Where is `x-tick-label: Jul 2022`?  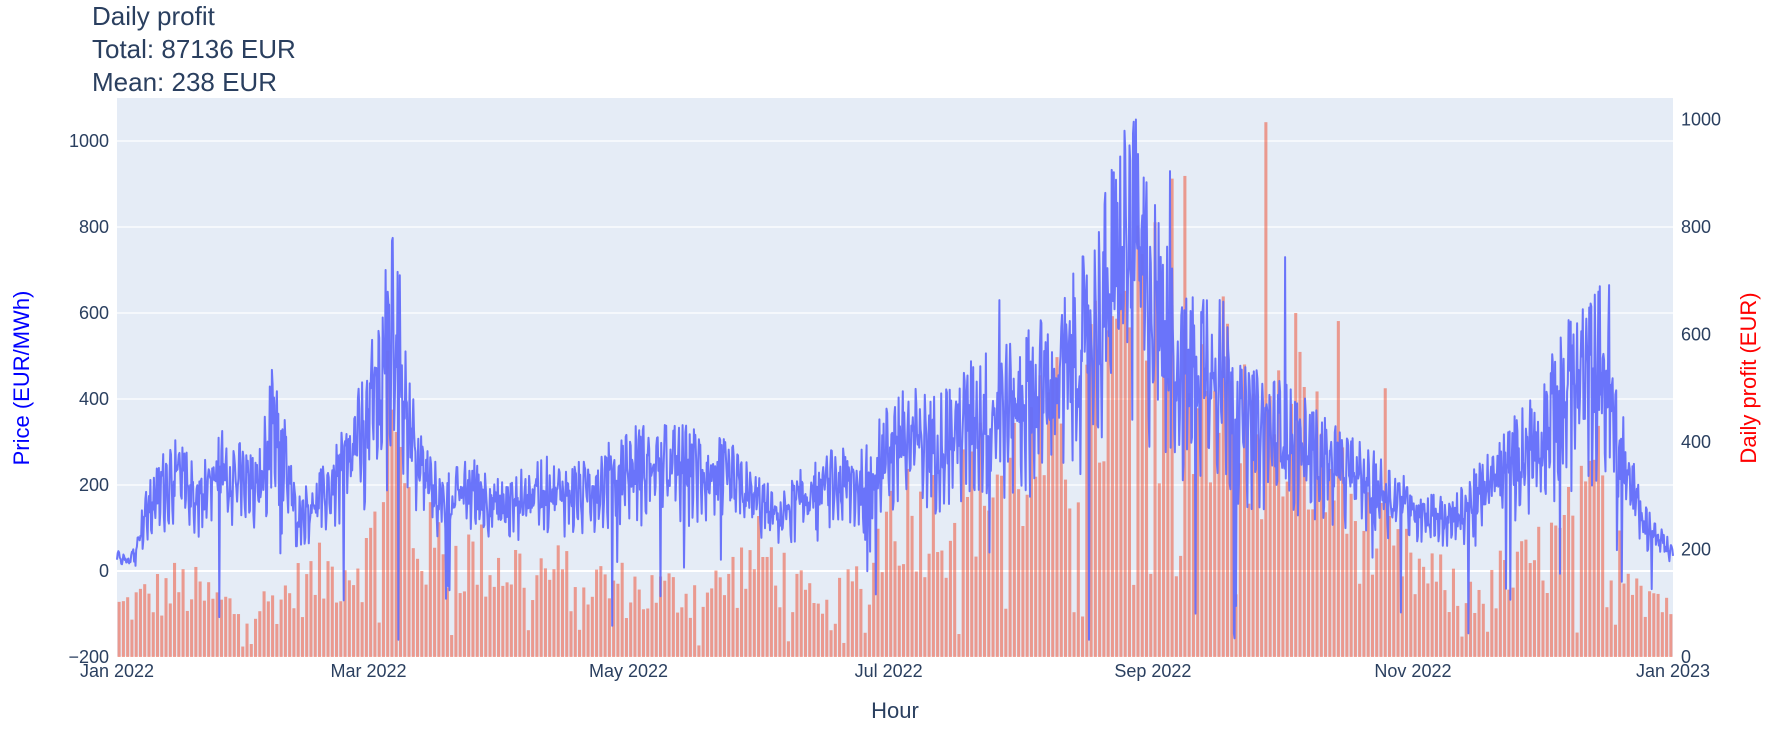 x-tick-label: Jul 2022 is located at coordinates (889, 671).